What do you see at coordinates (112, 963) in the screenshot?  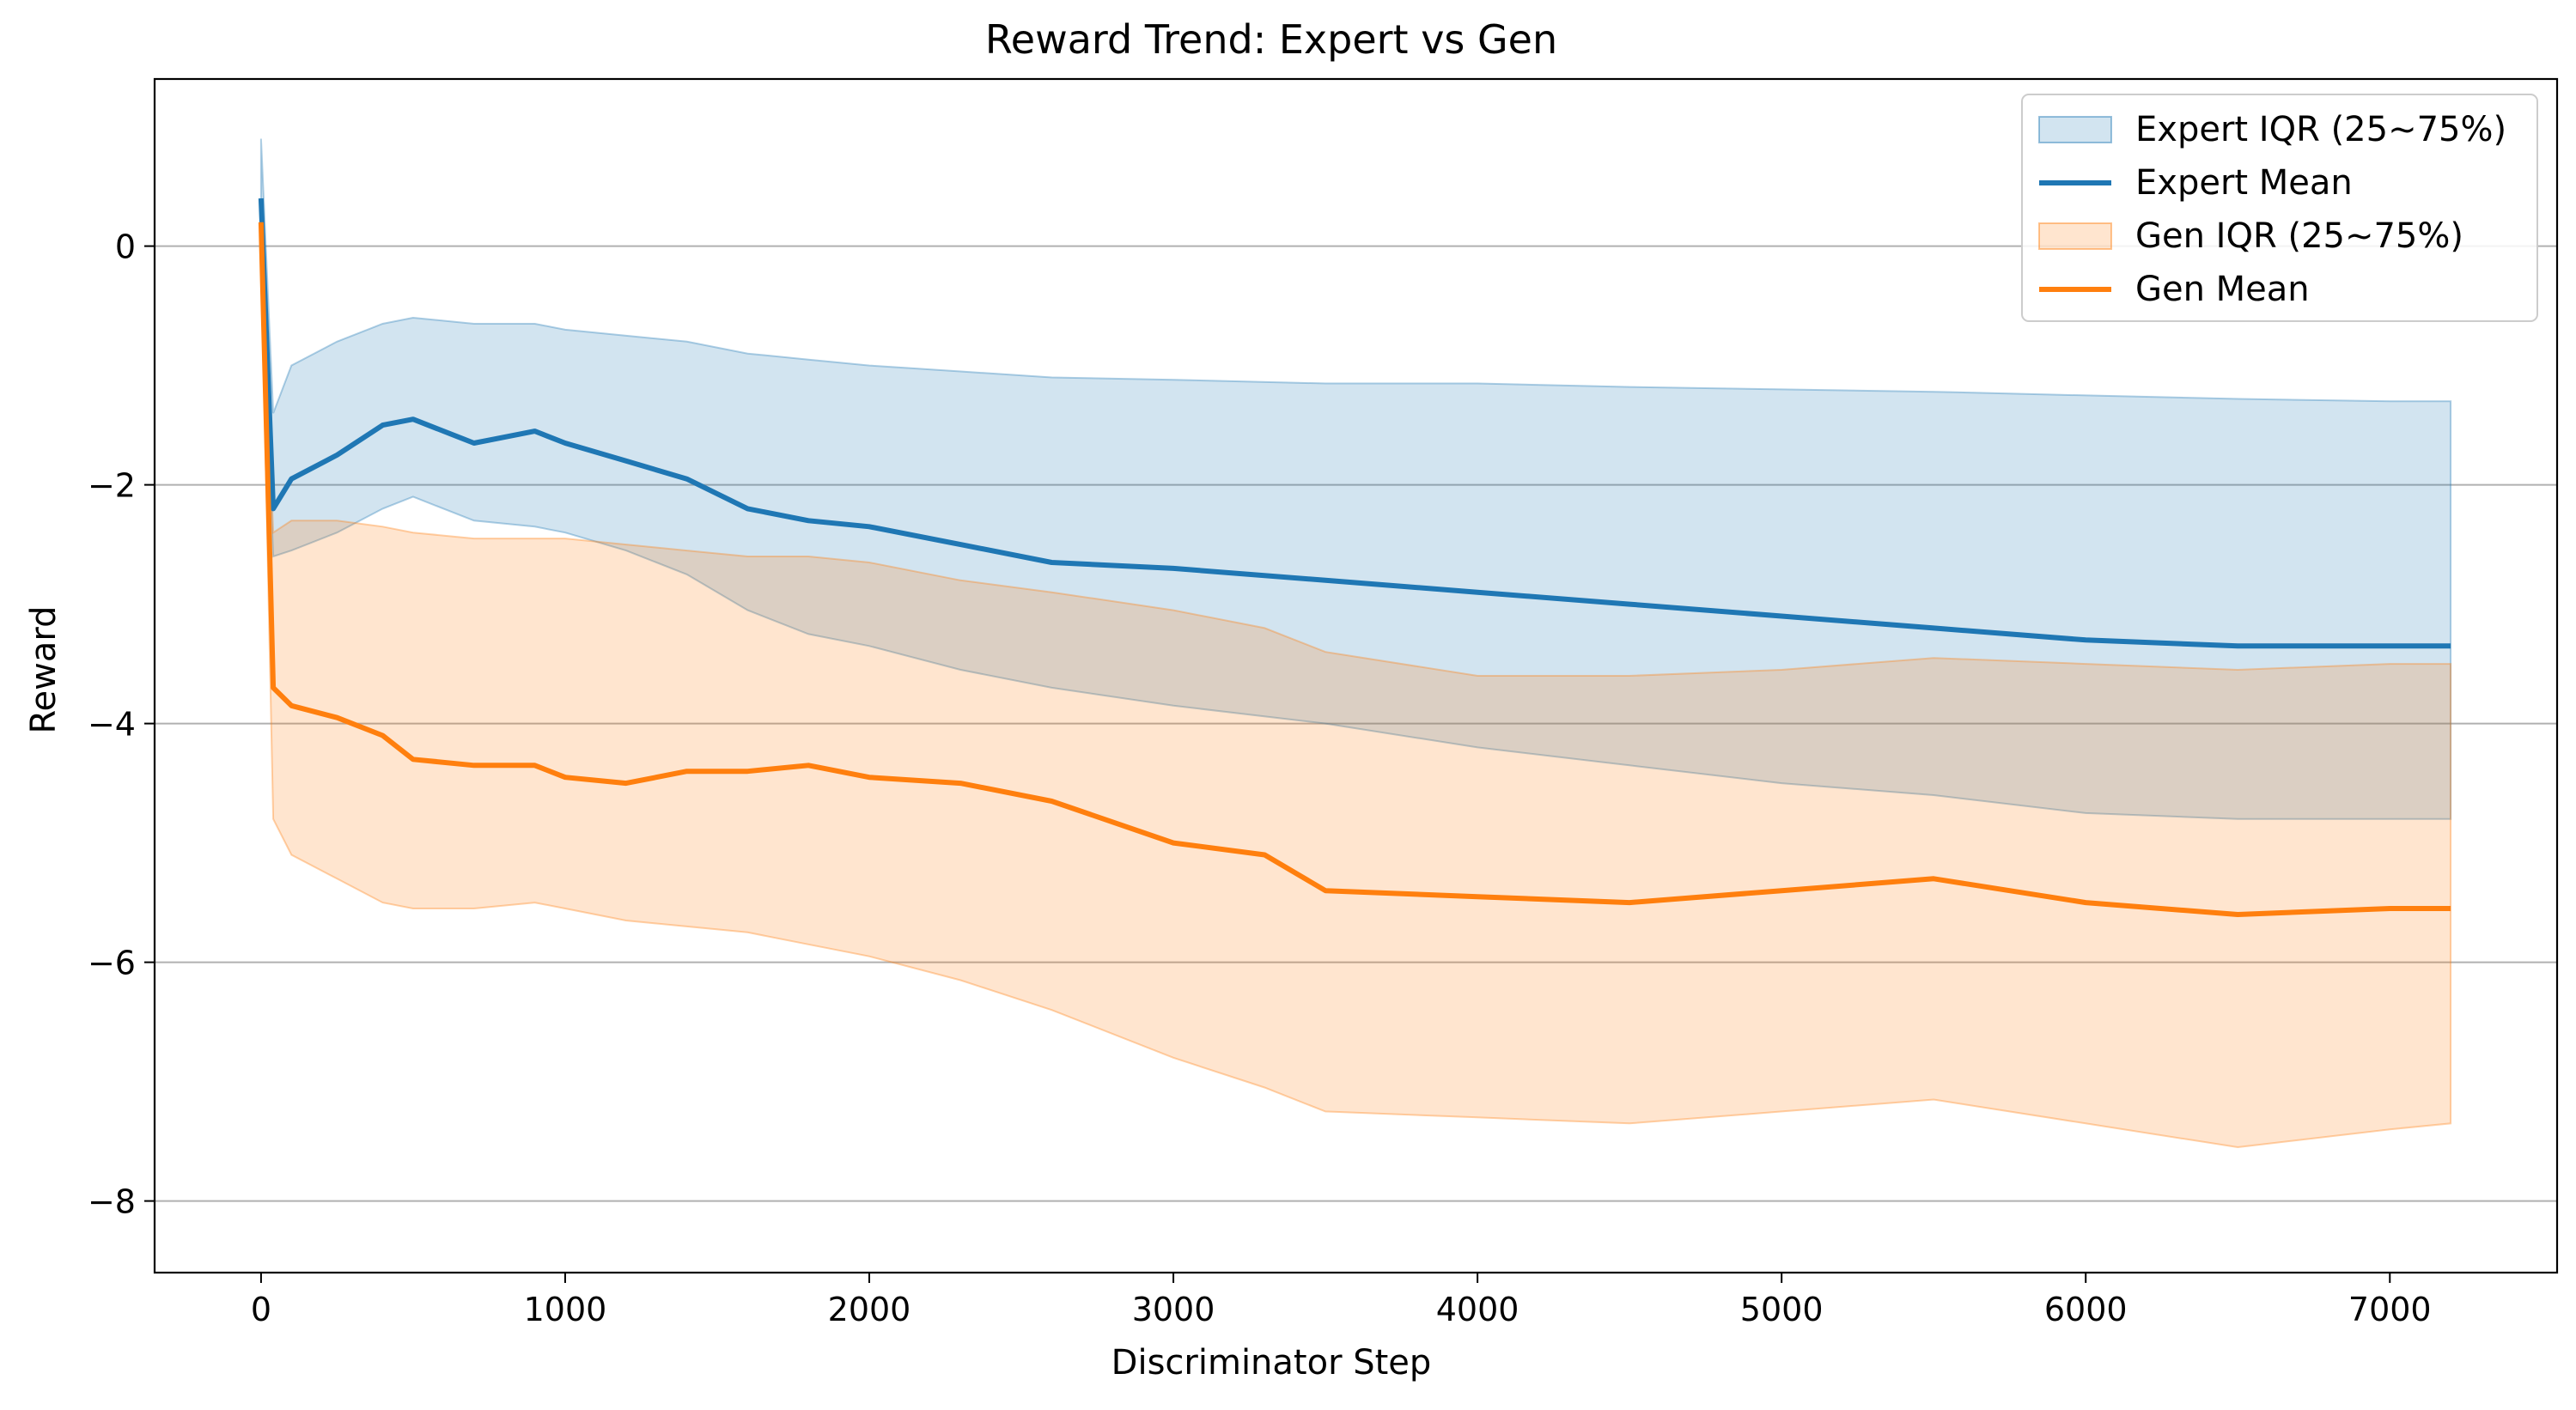 I see `y-tick-label: −6` at bounding box center [112, 963].